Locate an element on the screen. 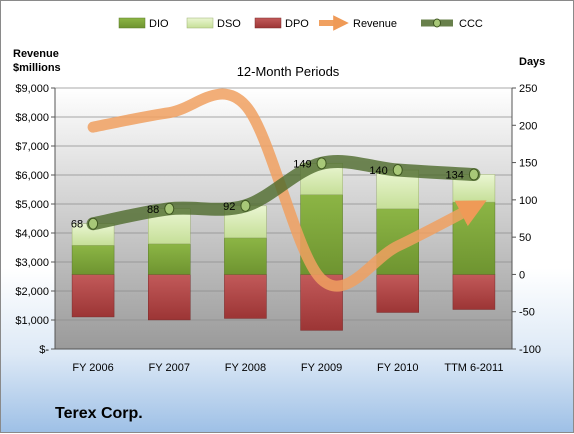  ccc-data-label: 134 is located at coordinates (455, 176).